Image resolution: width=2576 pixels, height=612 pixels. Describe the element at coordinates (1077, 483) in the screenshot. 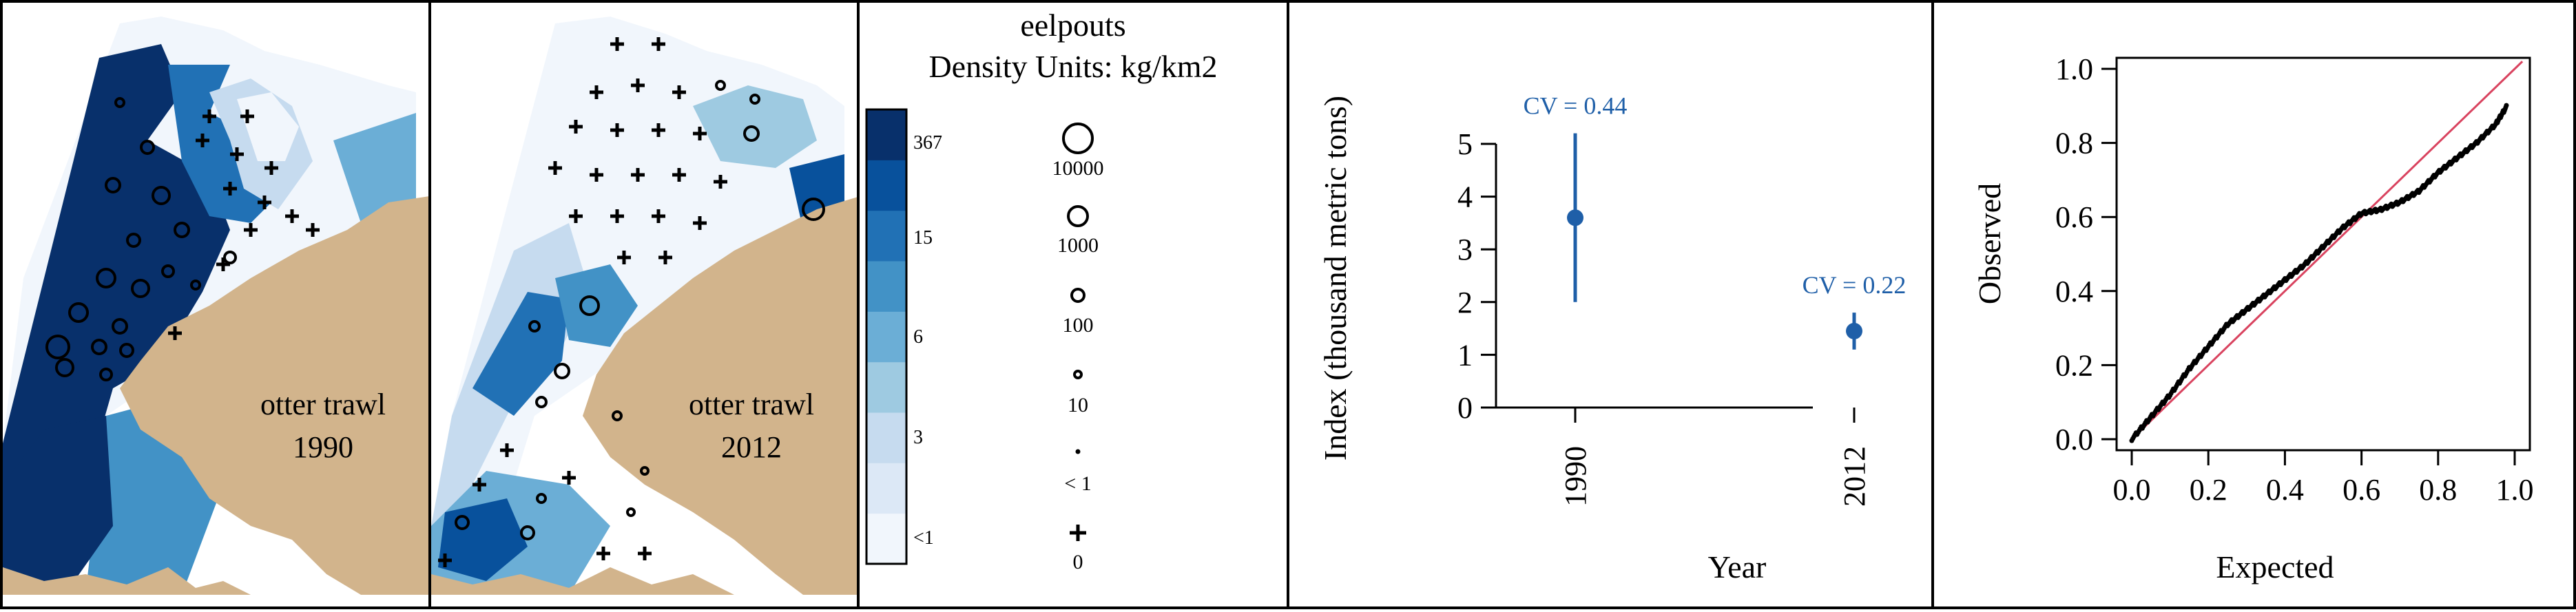

I see `size-label: < 1` at that location.